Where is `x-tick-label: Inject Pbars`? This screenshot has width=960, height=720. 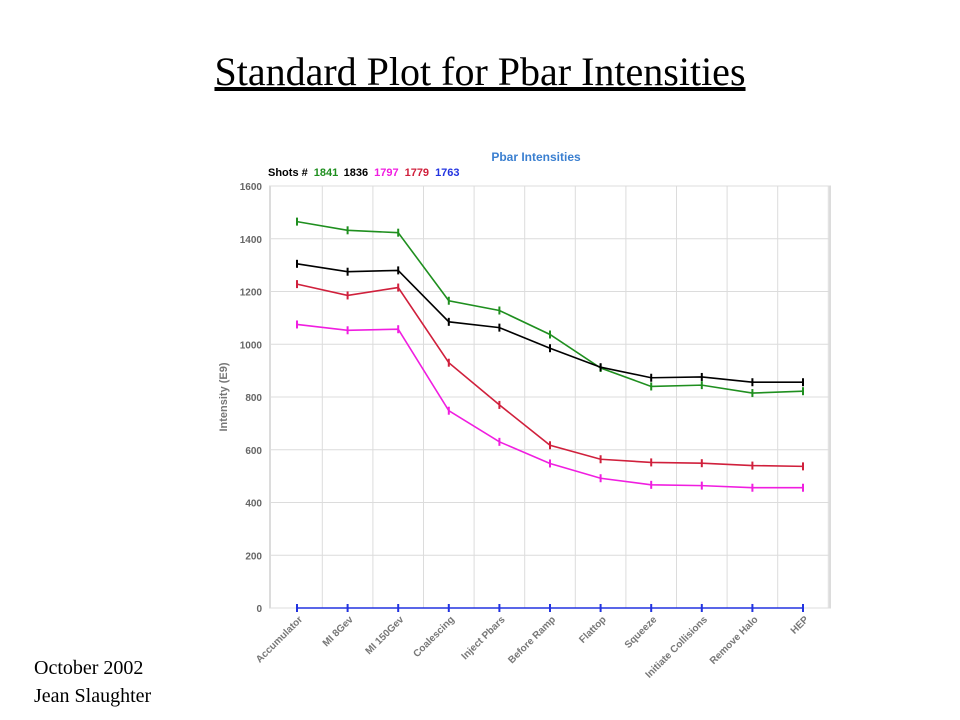 x-tick-label: Inject Pbars is located at coordinates (484, 638).